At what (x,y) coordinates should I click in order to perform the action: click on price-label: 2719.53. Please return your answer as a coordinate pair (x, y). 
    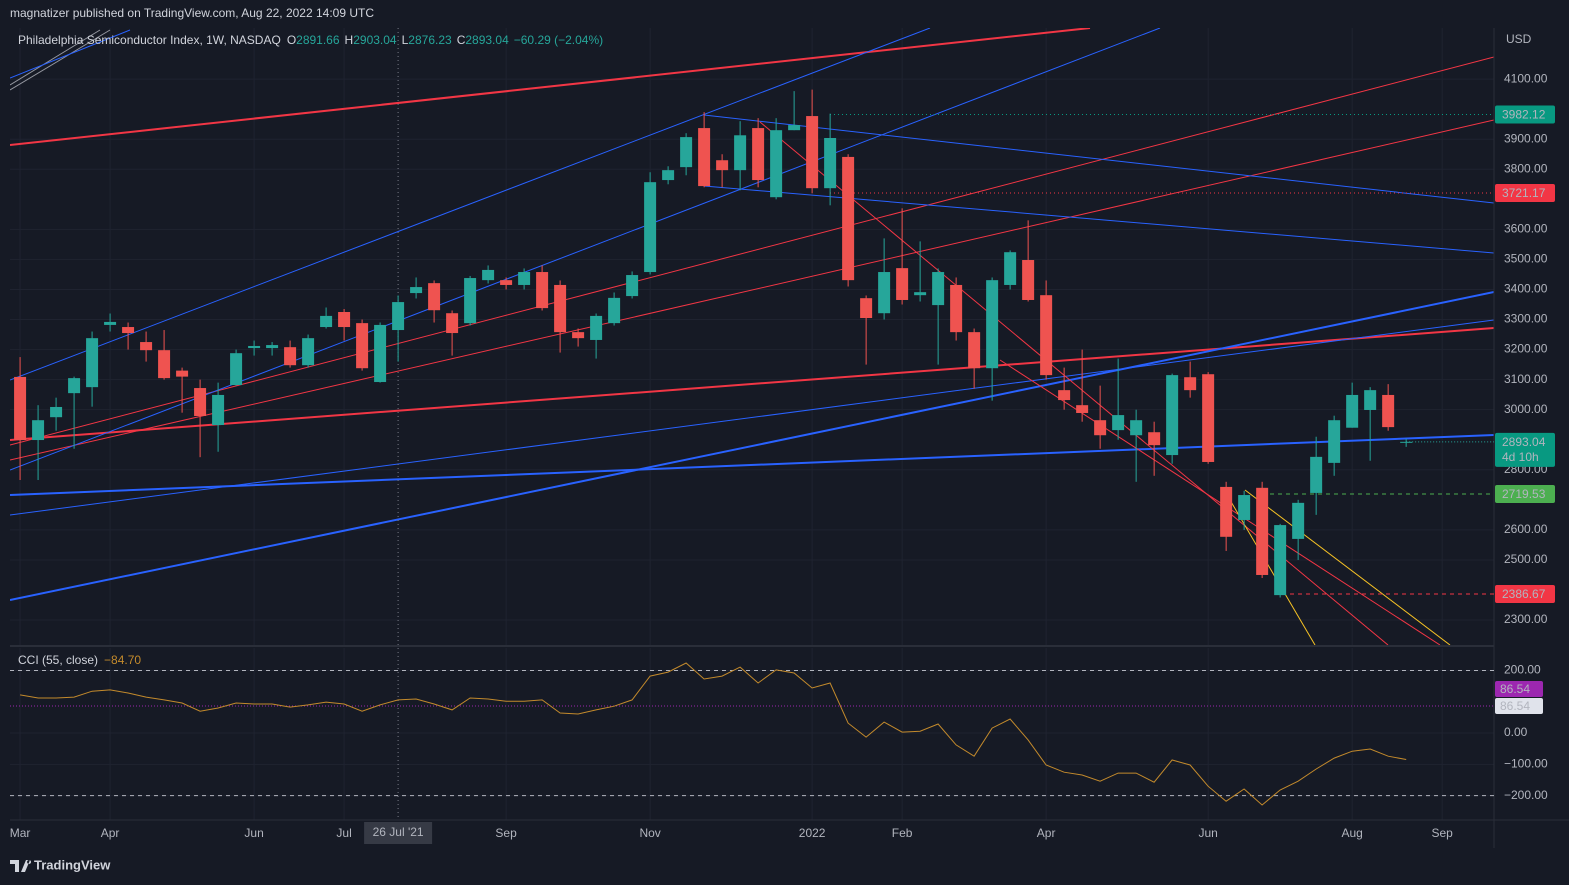
    Looking at the image, I should click on (1524, 494).